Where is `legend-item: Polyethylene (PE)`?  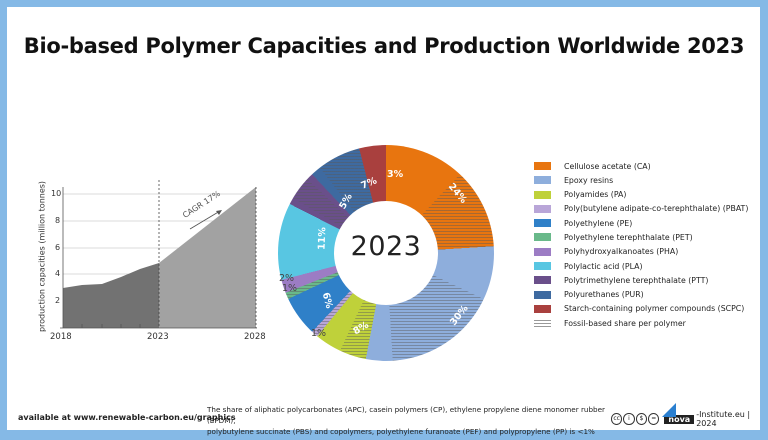 legend-item: Polyethylene (PE) is located at coordinates (641, 223).